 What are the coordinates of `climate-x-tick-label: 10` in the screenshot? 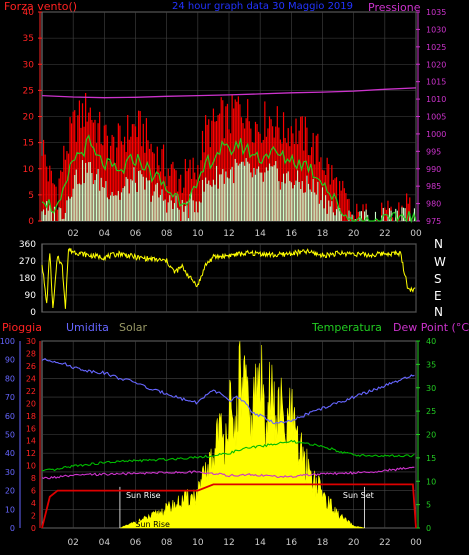 It's located at (198, 543).